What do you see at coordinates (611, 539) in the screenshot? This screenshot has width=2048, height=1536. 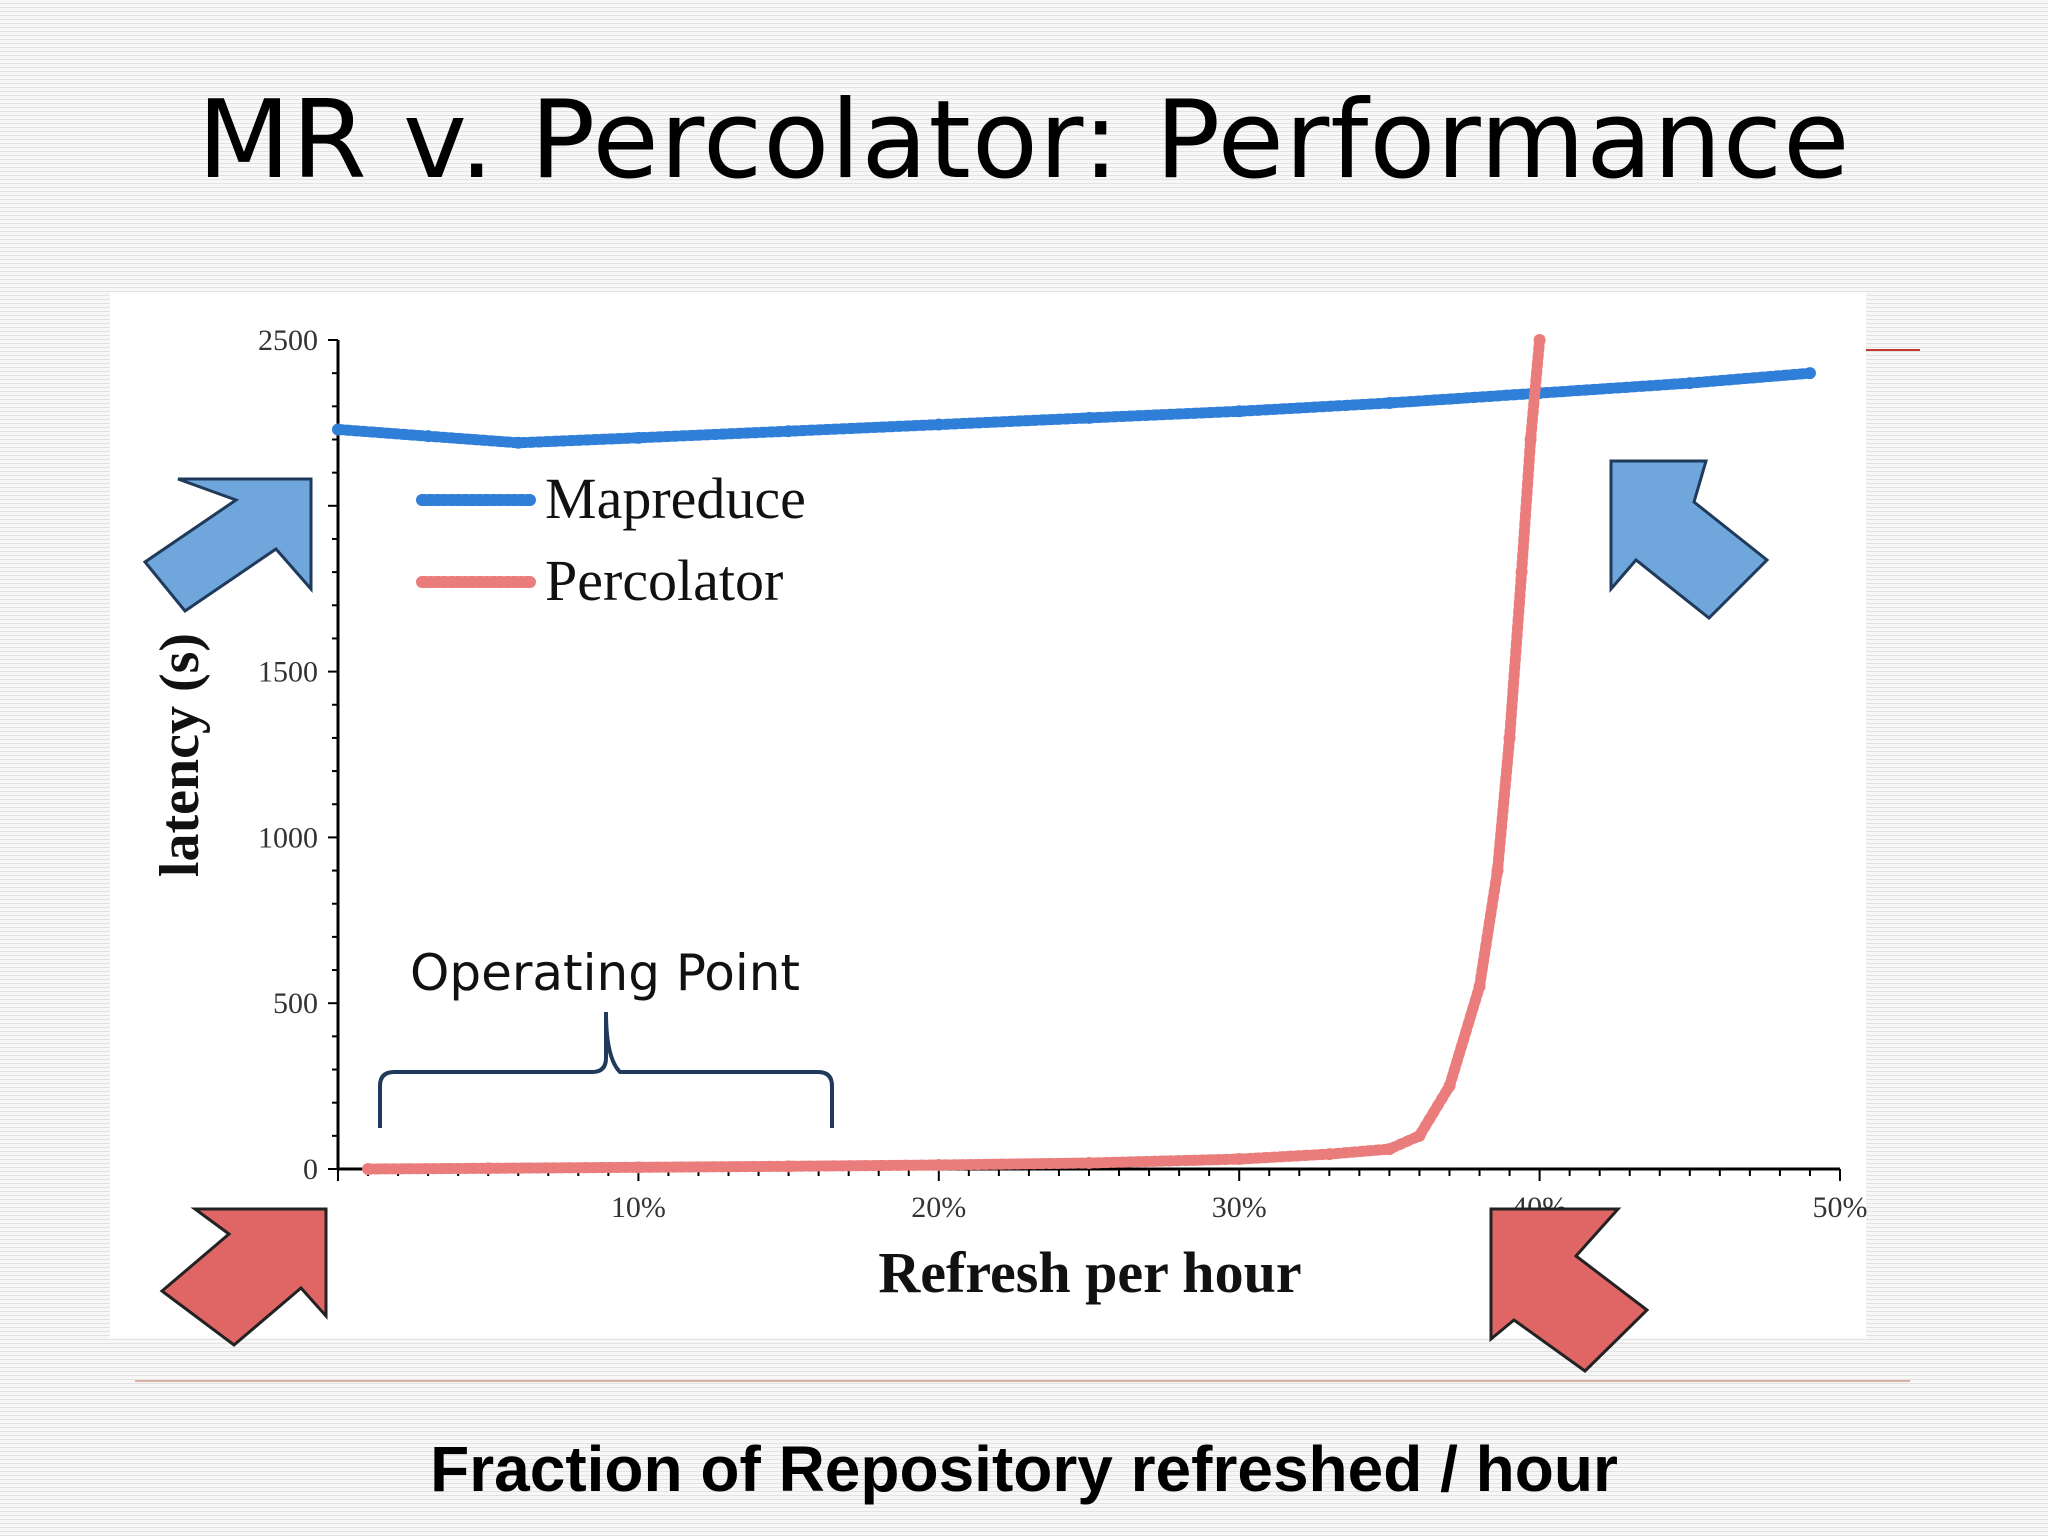 I see `legend: Mapreduce Percolator` at bounding box center [611, 539].